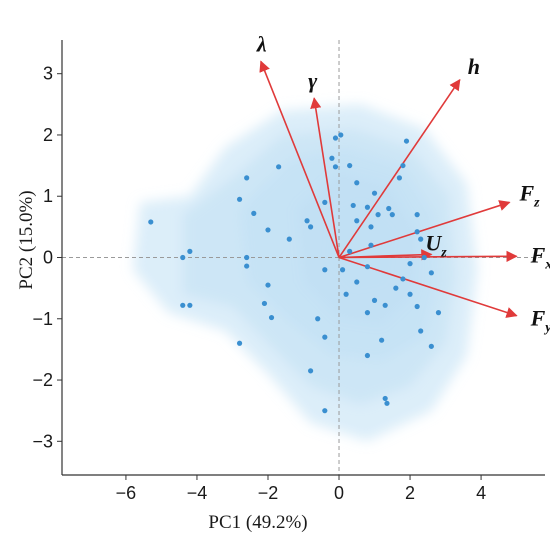 The height and width of the screenshot is (534, 550). I want to click on loading-label-6: Fx, so click(540, 257).